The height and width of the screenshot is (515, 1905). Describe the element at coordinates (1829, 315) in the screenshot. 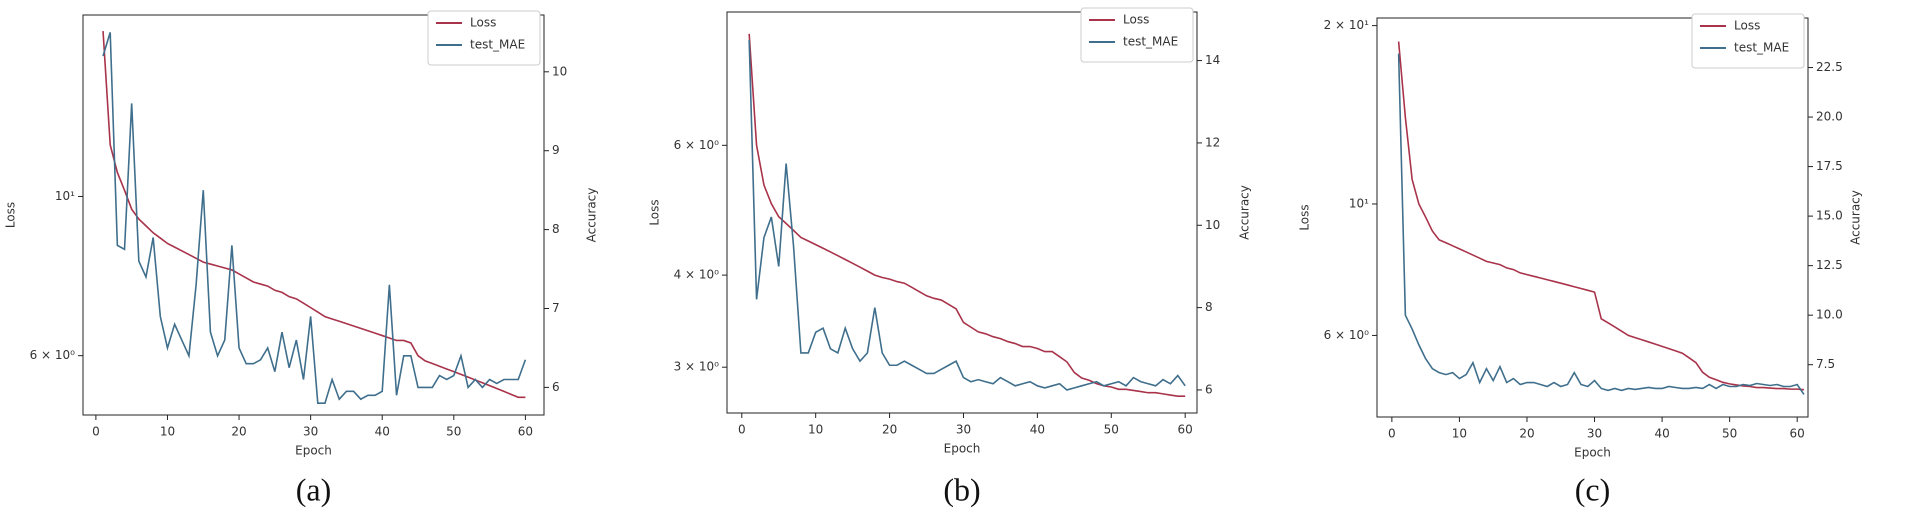

I see `y2-tick-label: 10.0` at that location.